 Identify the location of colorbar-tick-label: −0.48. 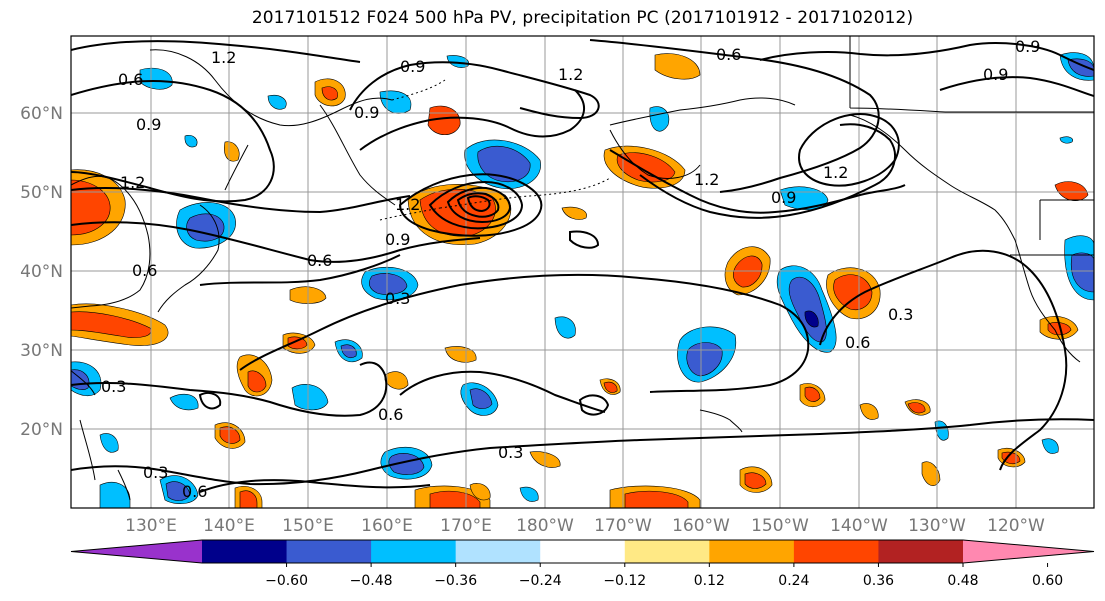
(371, 581).